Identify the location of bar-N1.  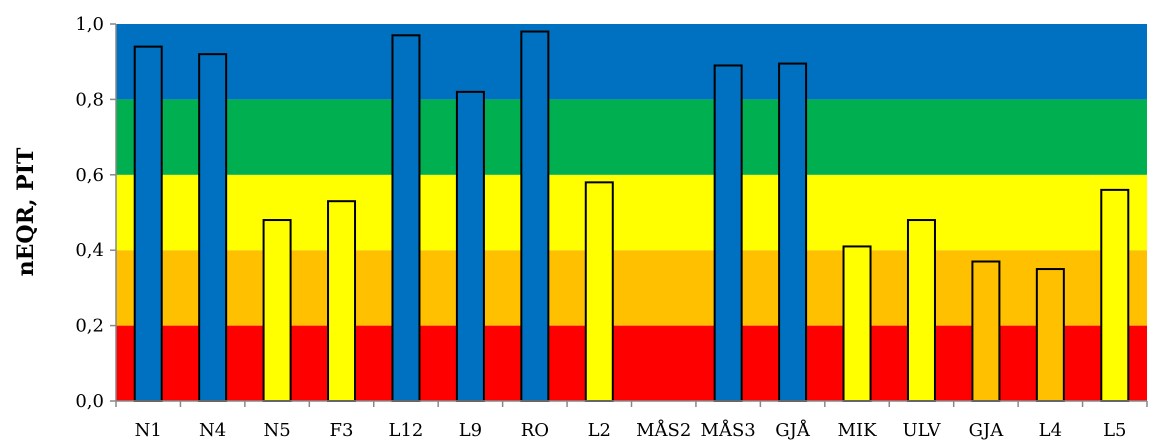
(148, 224).